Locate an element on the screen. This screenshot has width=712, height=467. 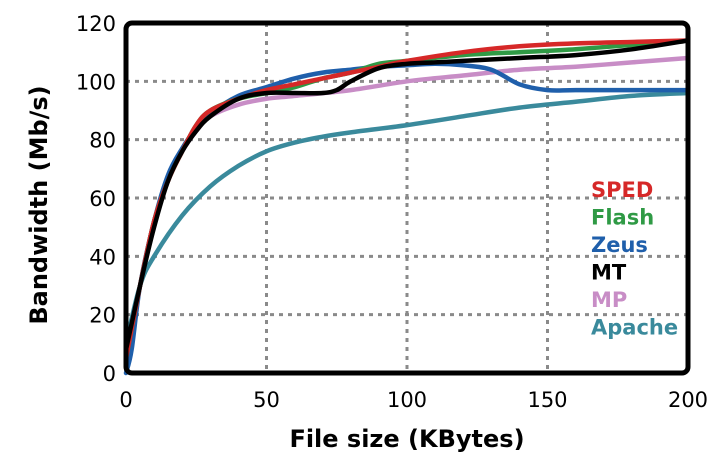
x-tick-label: 150 is located at coordinates (547, 400).